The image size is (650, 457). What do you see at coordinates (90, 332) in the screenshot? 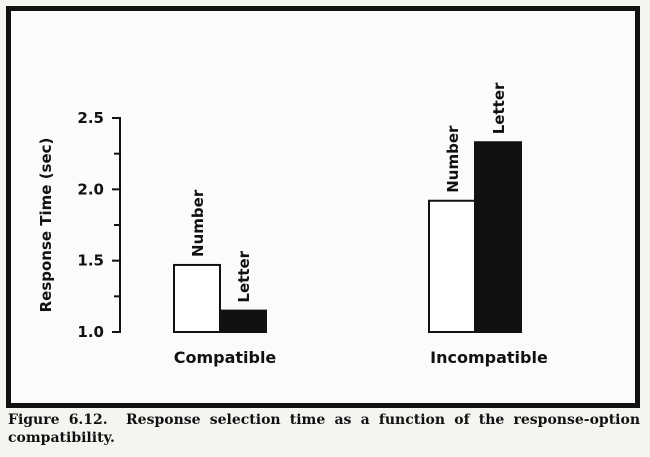
I see `y-tick-label-0: 1.0` at bounding box center [90, 332].